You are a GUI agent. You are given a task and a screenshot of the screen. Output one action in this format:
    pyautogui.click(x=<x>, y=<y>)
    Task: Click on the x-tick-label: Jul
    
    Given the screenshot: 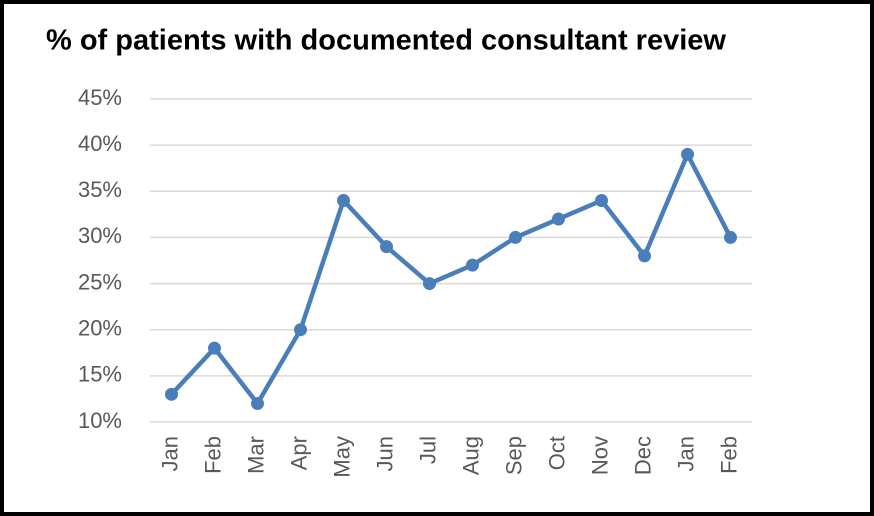 What is the action you would take?
    pyautogui.click(x=427, y=450)
    